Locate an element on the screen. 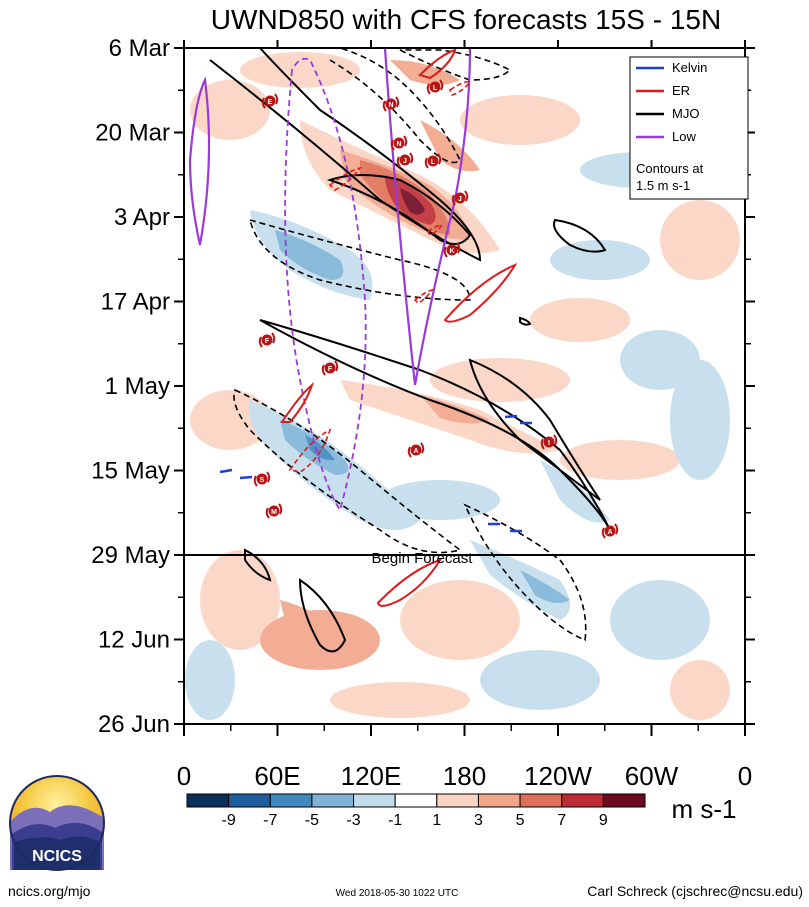 This screenshot has width=809, height=907. colorbar-label: 7 is located at coordinates (561, 820).